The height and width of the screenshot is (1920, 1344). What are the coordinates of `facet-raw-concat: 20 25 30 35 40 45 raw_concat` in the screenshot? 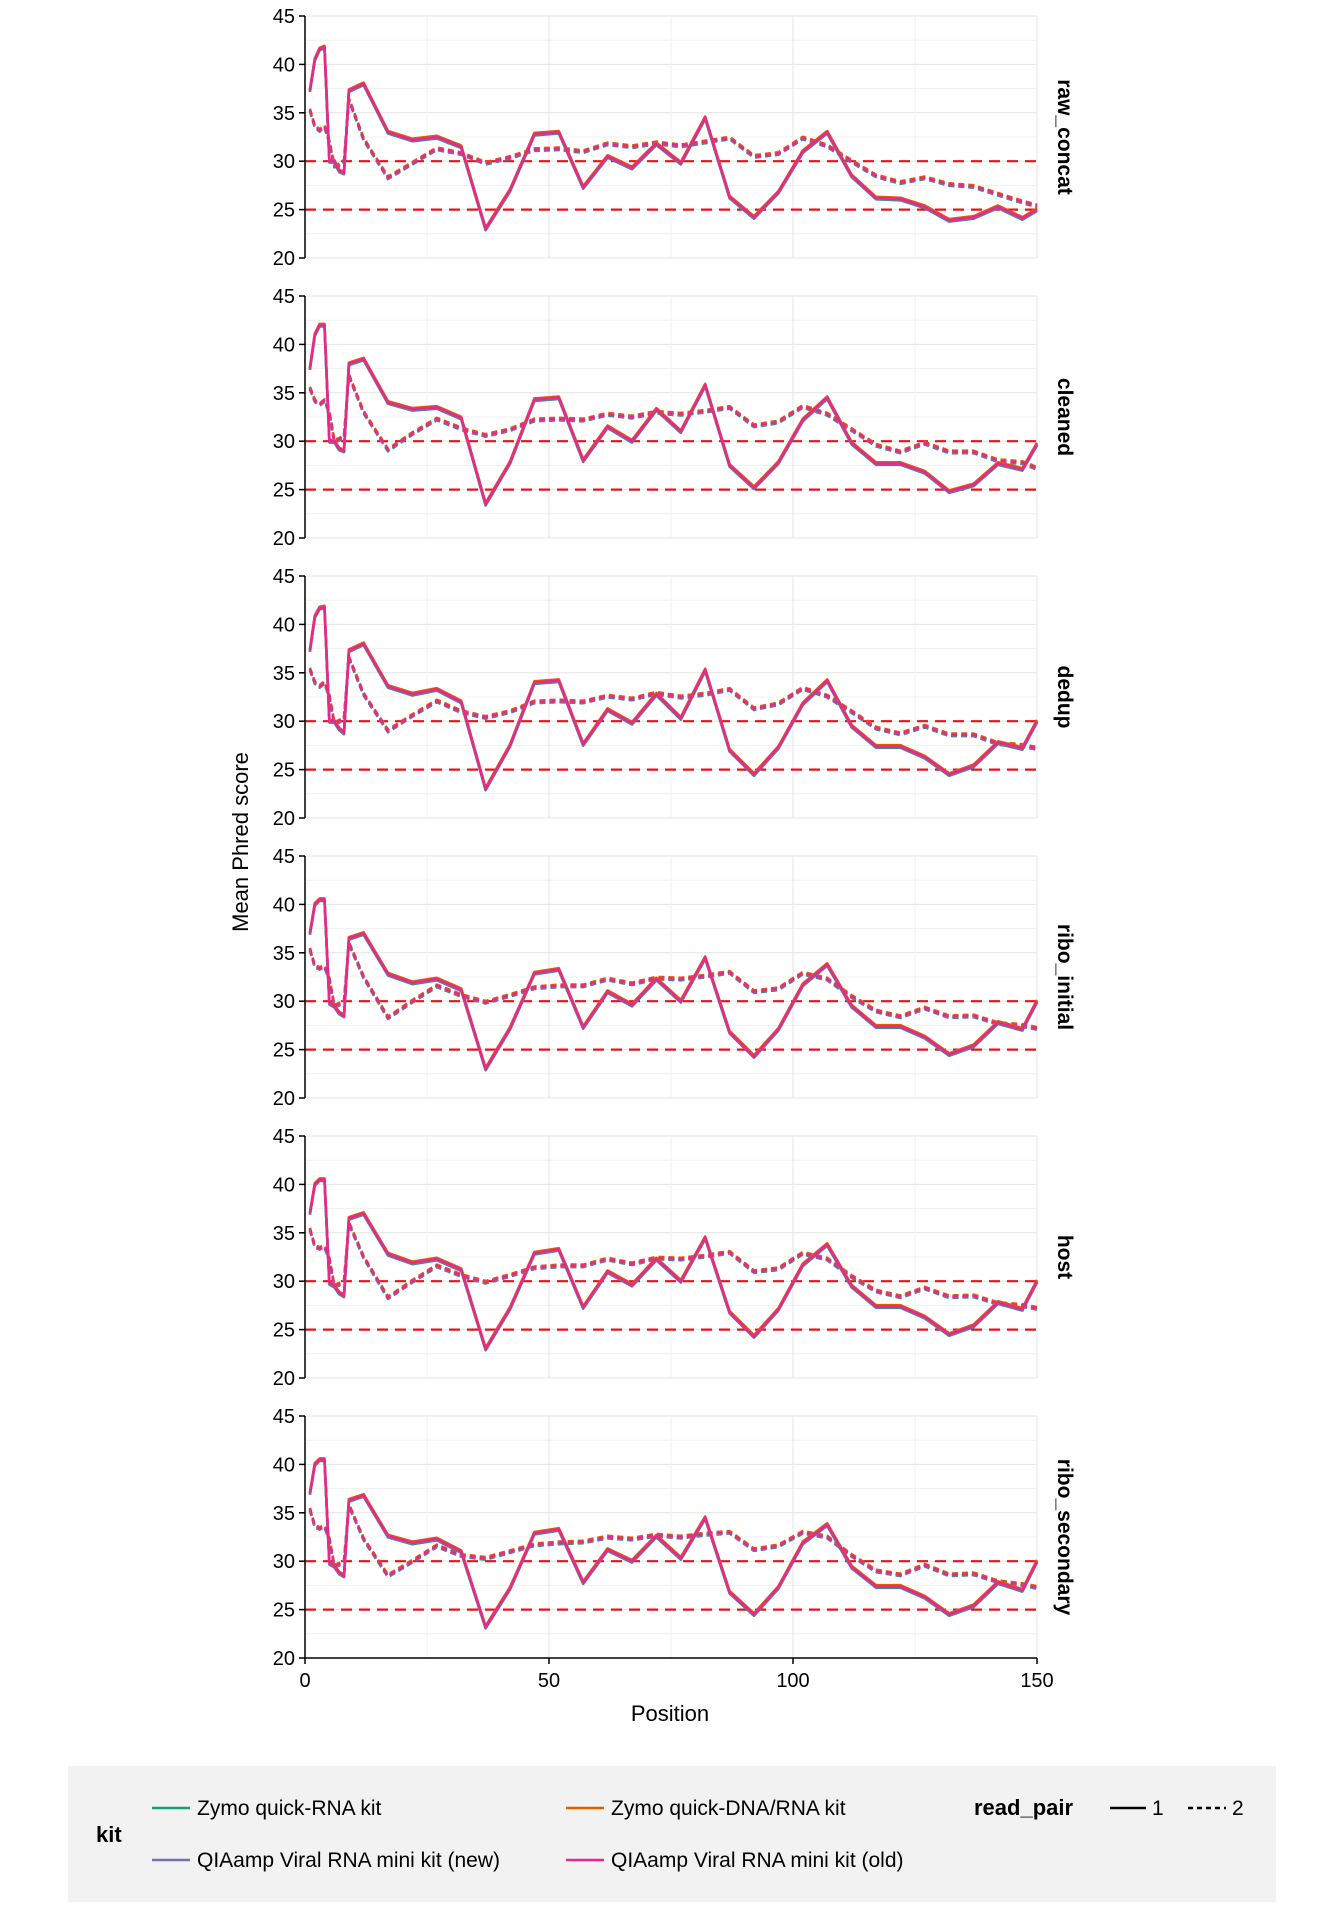 It's located at (674, 138).